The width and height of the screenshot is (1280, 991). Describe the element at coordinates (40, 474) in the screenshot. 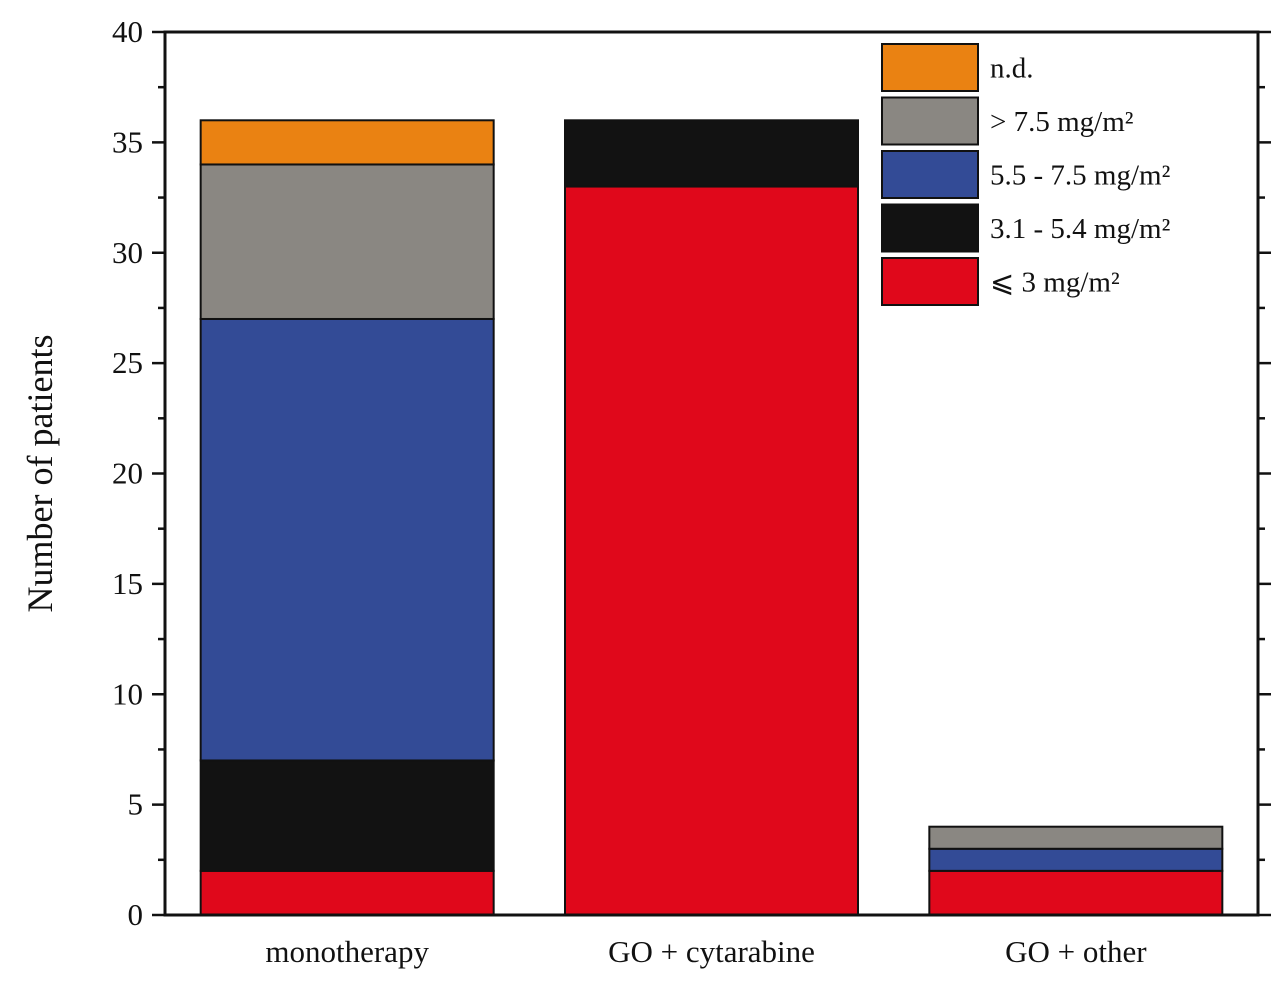

I see `y-axis-title: Number of patients` at that location.